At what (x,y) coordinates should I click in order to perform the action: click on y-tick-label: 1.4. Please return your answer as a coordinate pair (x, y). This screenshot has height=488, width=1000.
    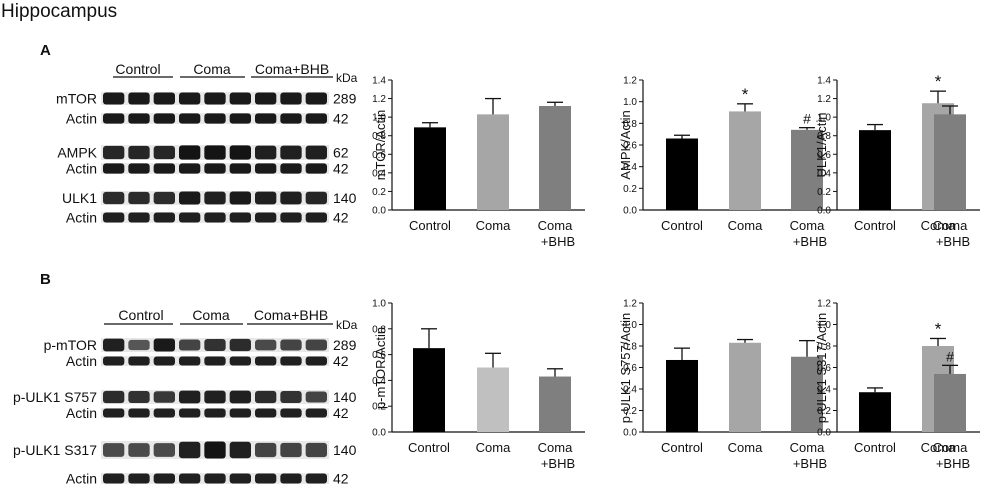
    Looking at the image, I should click on (379, 81).